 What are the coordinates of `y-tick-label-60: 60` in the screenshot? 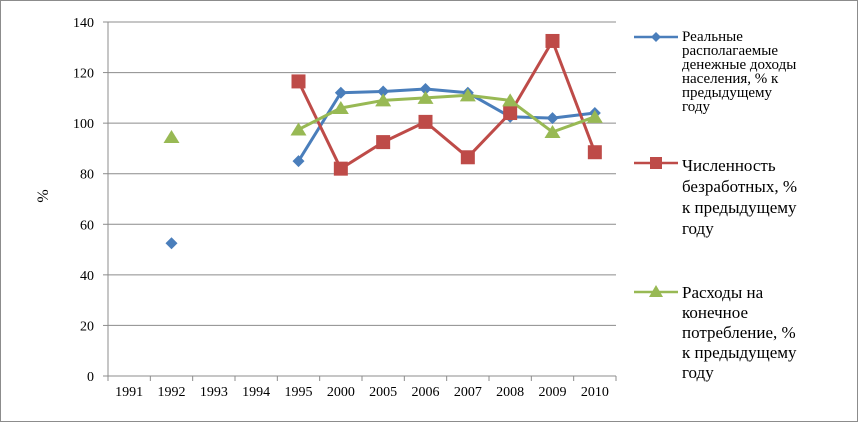 It's located at (87, 225).